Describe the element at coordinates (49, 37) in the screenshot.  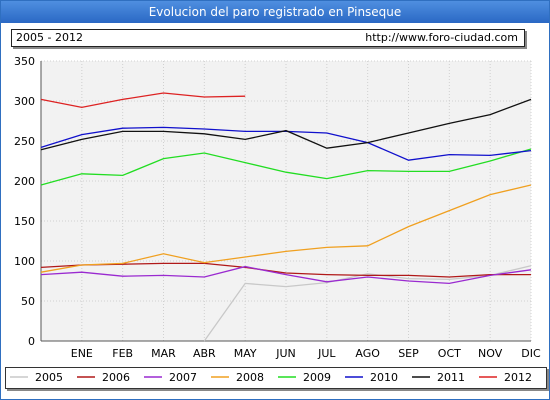
I see `period-label: 2005 - 2012` at that location.